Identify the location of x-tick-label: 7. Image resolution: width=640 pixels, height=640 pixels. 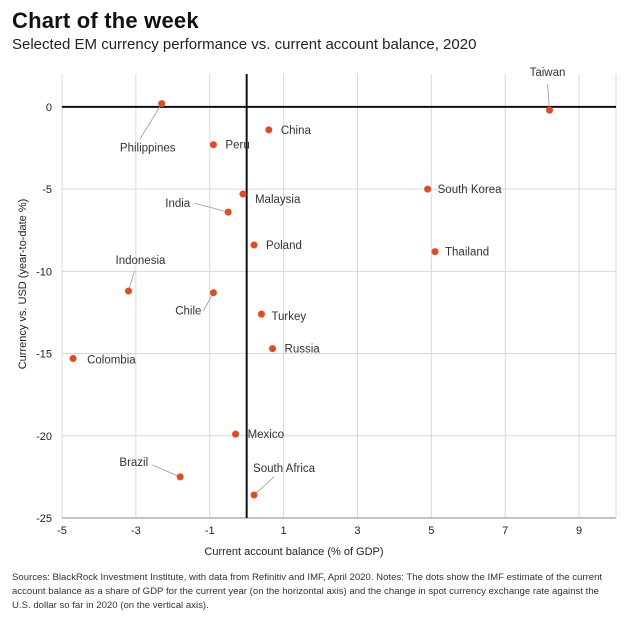
(505, 531).